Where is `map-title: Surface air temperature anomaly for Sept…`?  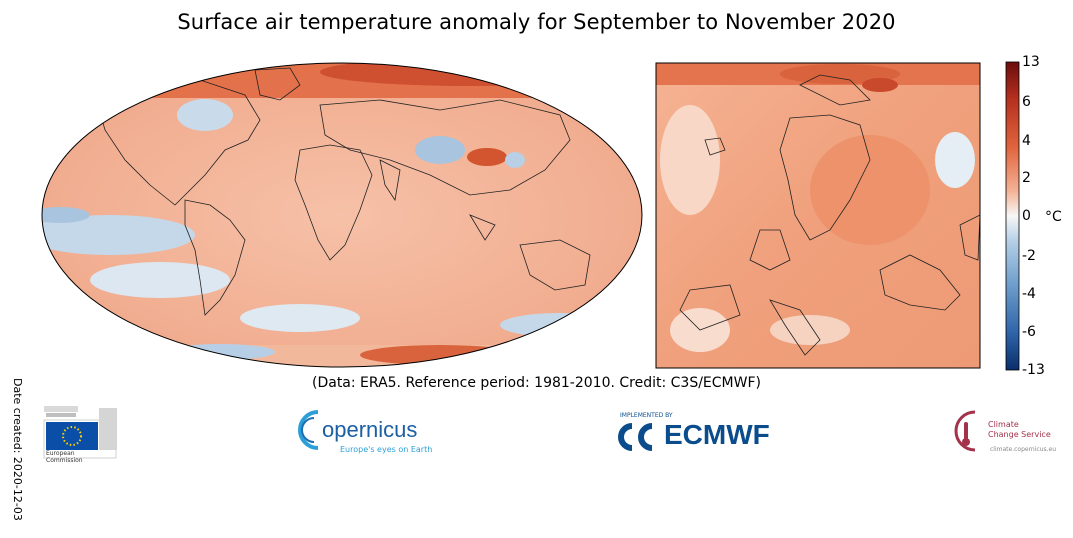
map-title: Surface air temperature anomaly for Sept… is located at coordinates (536, 22).